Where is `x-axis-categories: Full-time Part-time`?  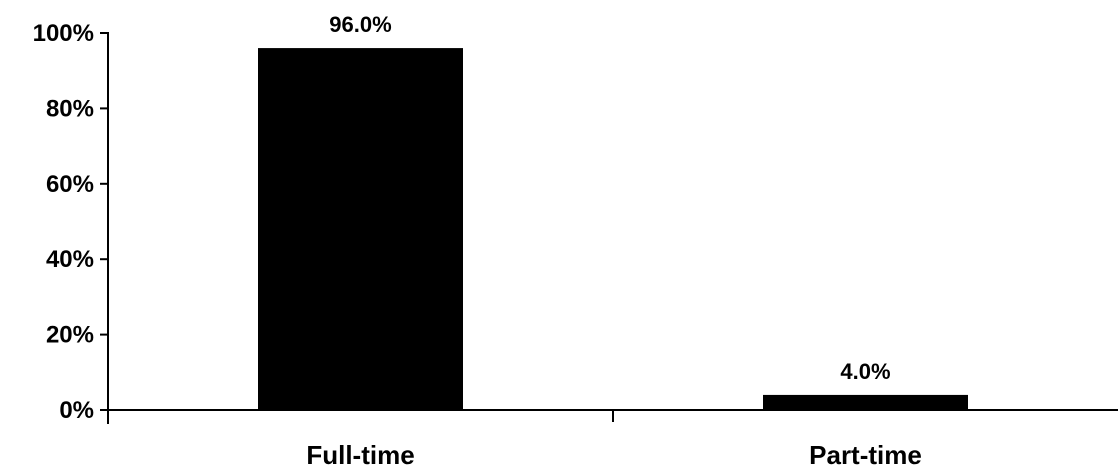 x-axis-categories: Full-time Part-time is located at coordinates (614, 455).